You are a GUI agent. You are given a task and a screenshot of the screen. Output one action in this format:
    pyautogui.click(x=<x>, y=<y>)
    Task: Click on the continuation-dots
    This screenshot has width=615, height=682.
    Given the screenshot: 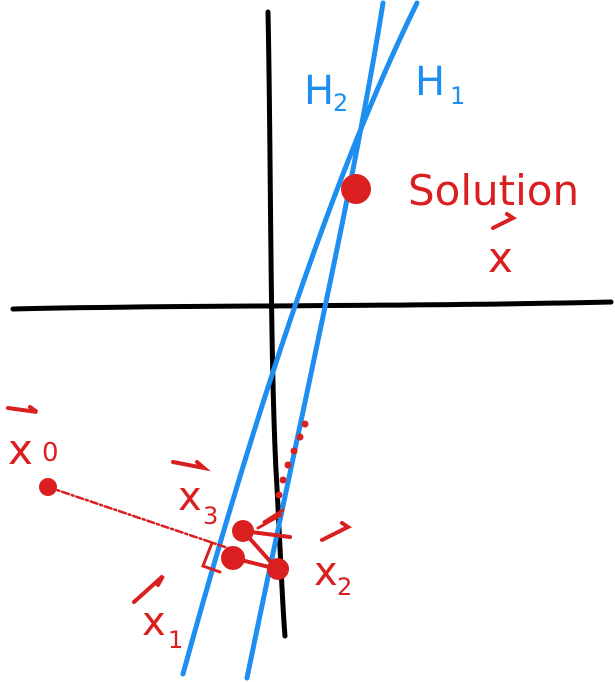 What is the action you would take?
    pyautogui.click(x=292, y=459)
    